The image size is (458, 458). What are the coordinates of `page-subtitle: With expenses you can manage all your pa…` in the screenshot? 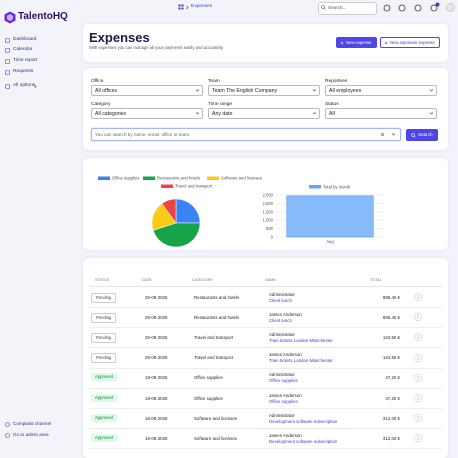 It's located at (156, 47).